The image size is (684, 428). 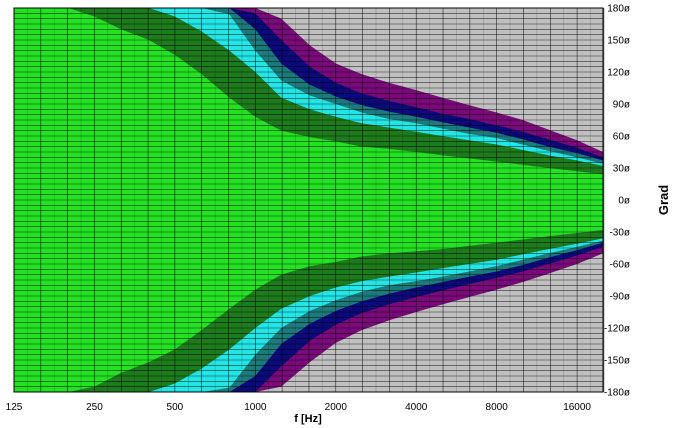 What do you see at coordinates (617, 393) in the screenshot?
I see `y-tick-label: -180ø` at bounding box center [617, 393].